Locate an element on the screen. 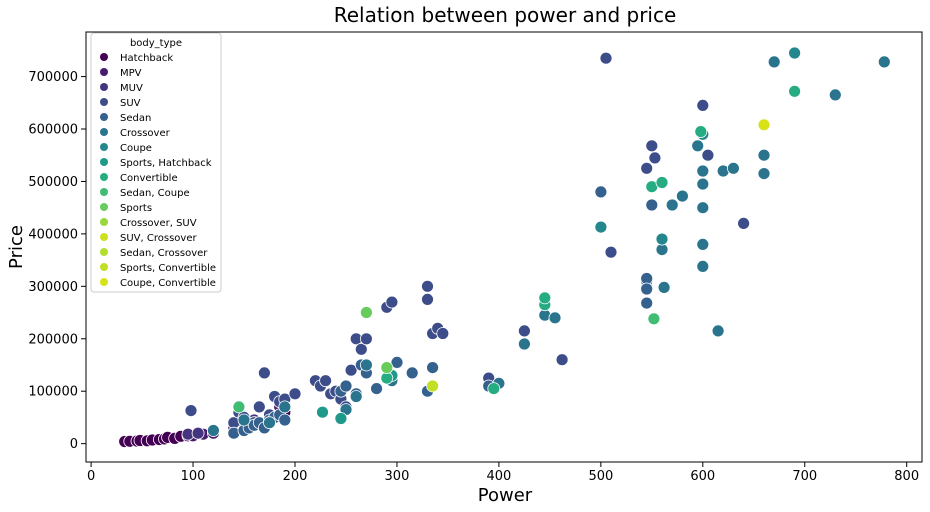 This screenshot has width=930, height=512. y-tick-label: 600000 is located at coordinates (53, 130).